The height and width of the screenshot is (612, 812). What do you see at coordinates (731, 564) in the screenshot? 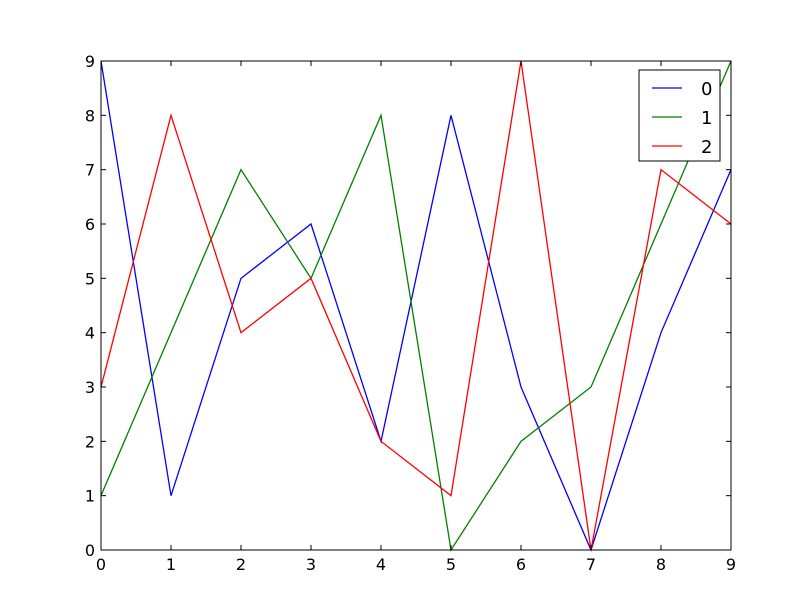
I see `x-tick-label: 9` at bounding box center [731, 564].